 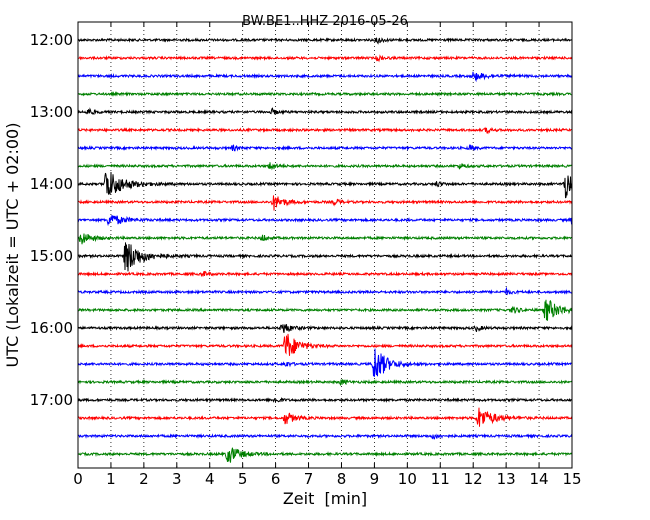 I want to click on y-axis-label: UTC (Lokalzeit = UTC + 02:00), so click(x=12, y=245).